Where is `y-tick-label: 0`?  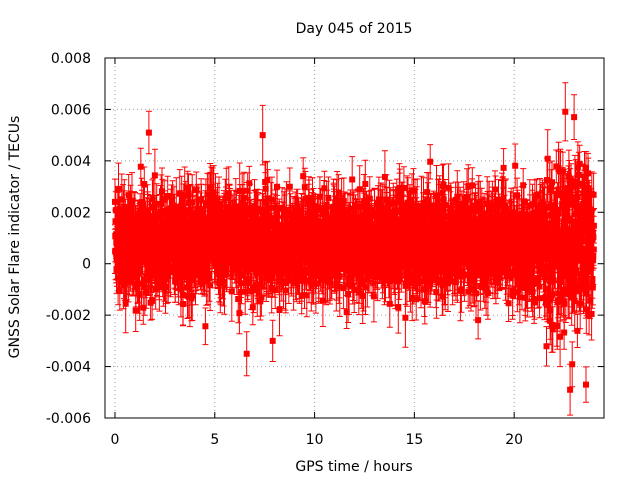
y-tick-label: 0 is located at coordinates (86, 265).